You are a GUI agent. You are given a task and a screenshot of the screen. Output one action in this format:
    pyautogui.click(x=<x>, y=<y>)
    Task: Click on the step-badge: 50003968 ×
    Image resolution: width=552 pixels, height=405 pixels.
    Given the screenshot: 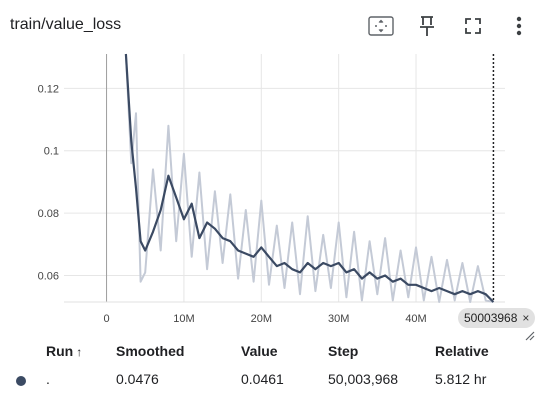 What is the action you would take?
    pyautogui.click(x=497, y=318)
    